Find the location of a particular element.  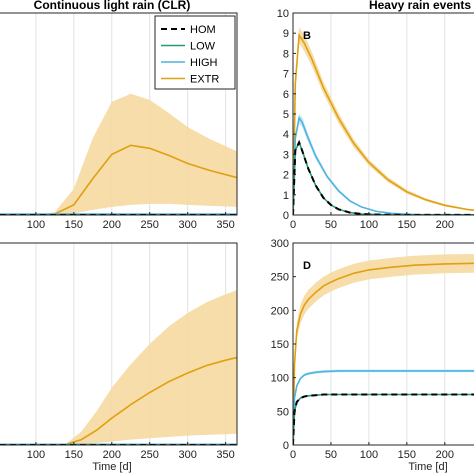

chart-title: Heavy rain events (H is located at coordinates (421, 6).